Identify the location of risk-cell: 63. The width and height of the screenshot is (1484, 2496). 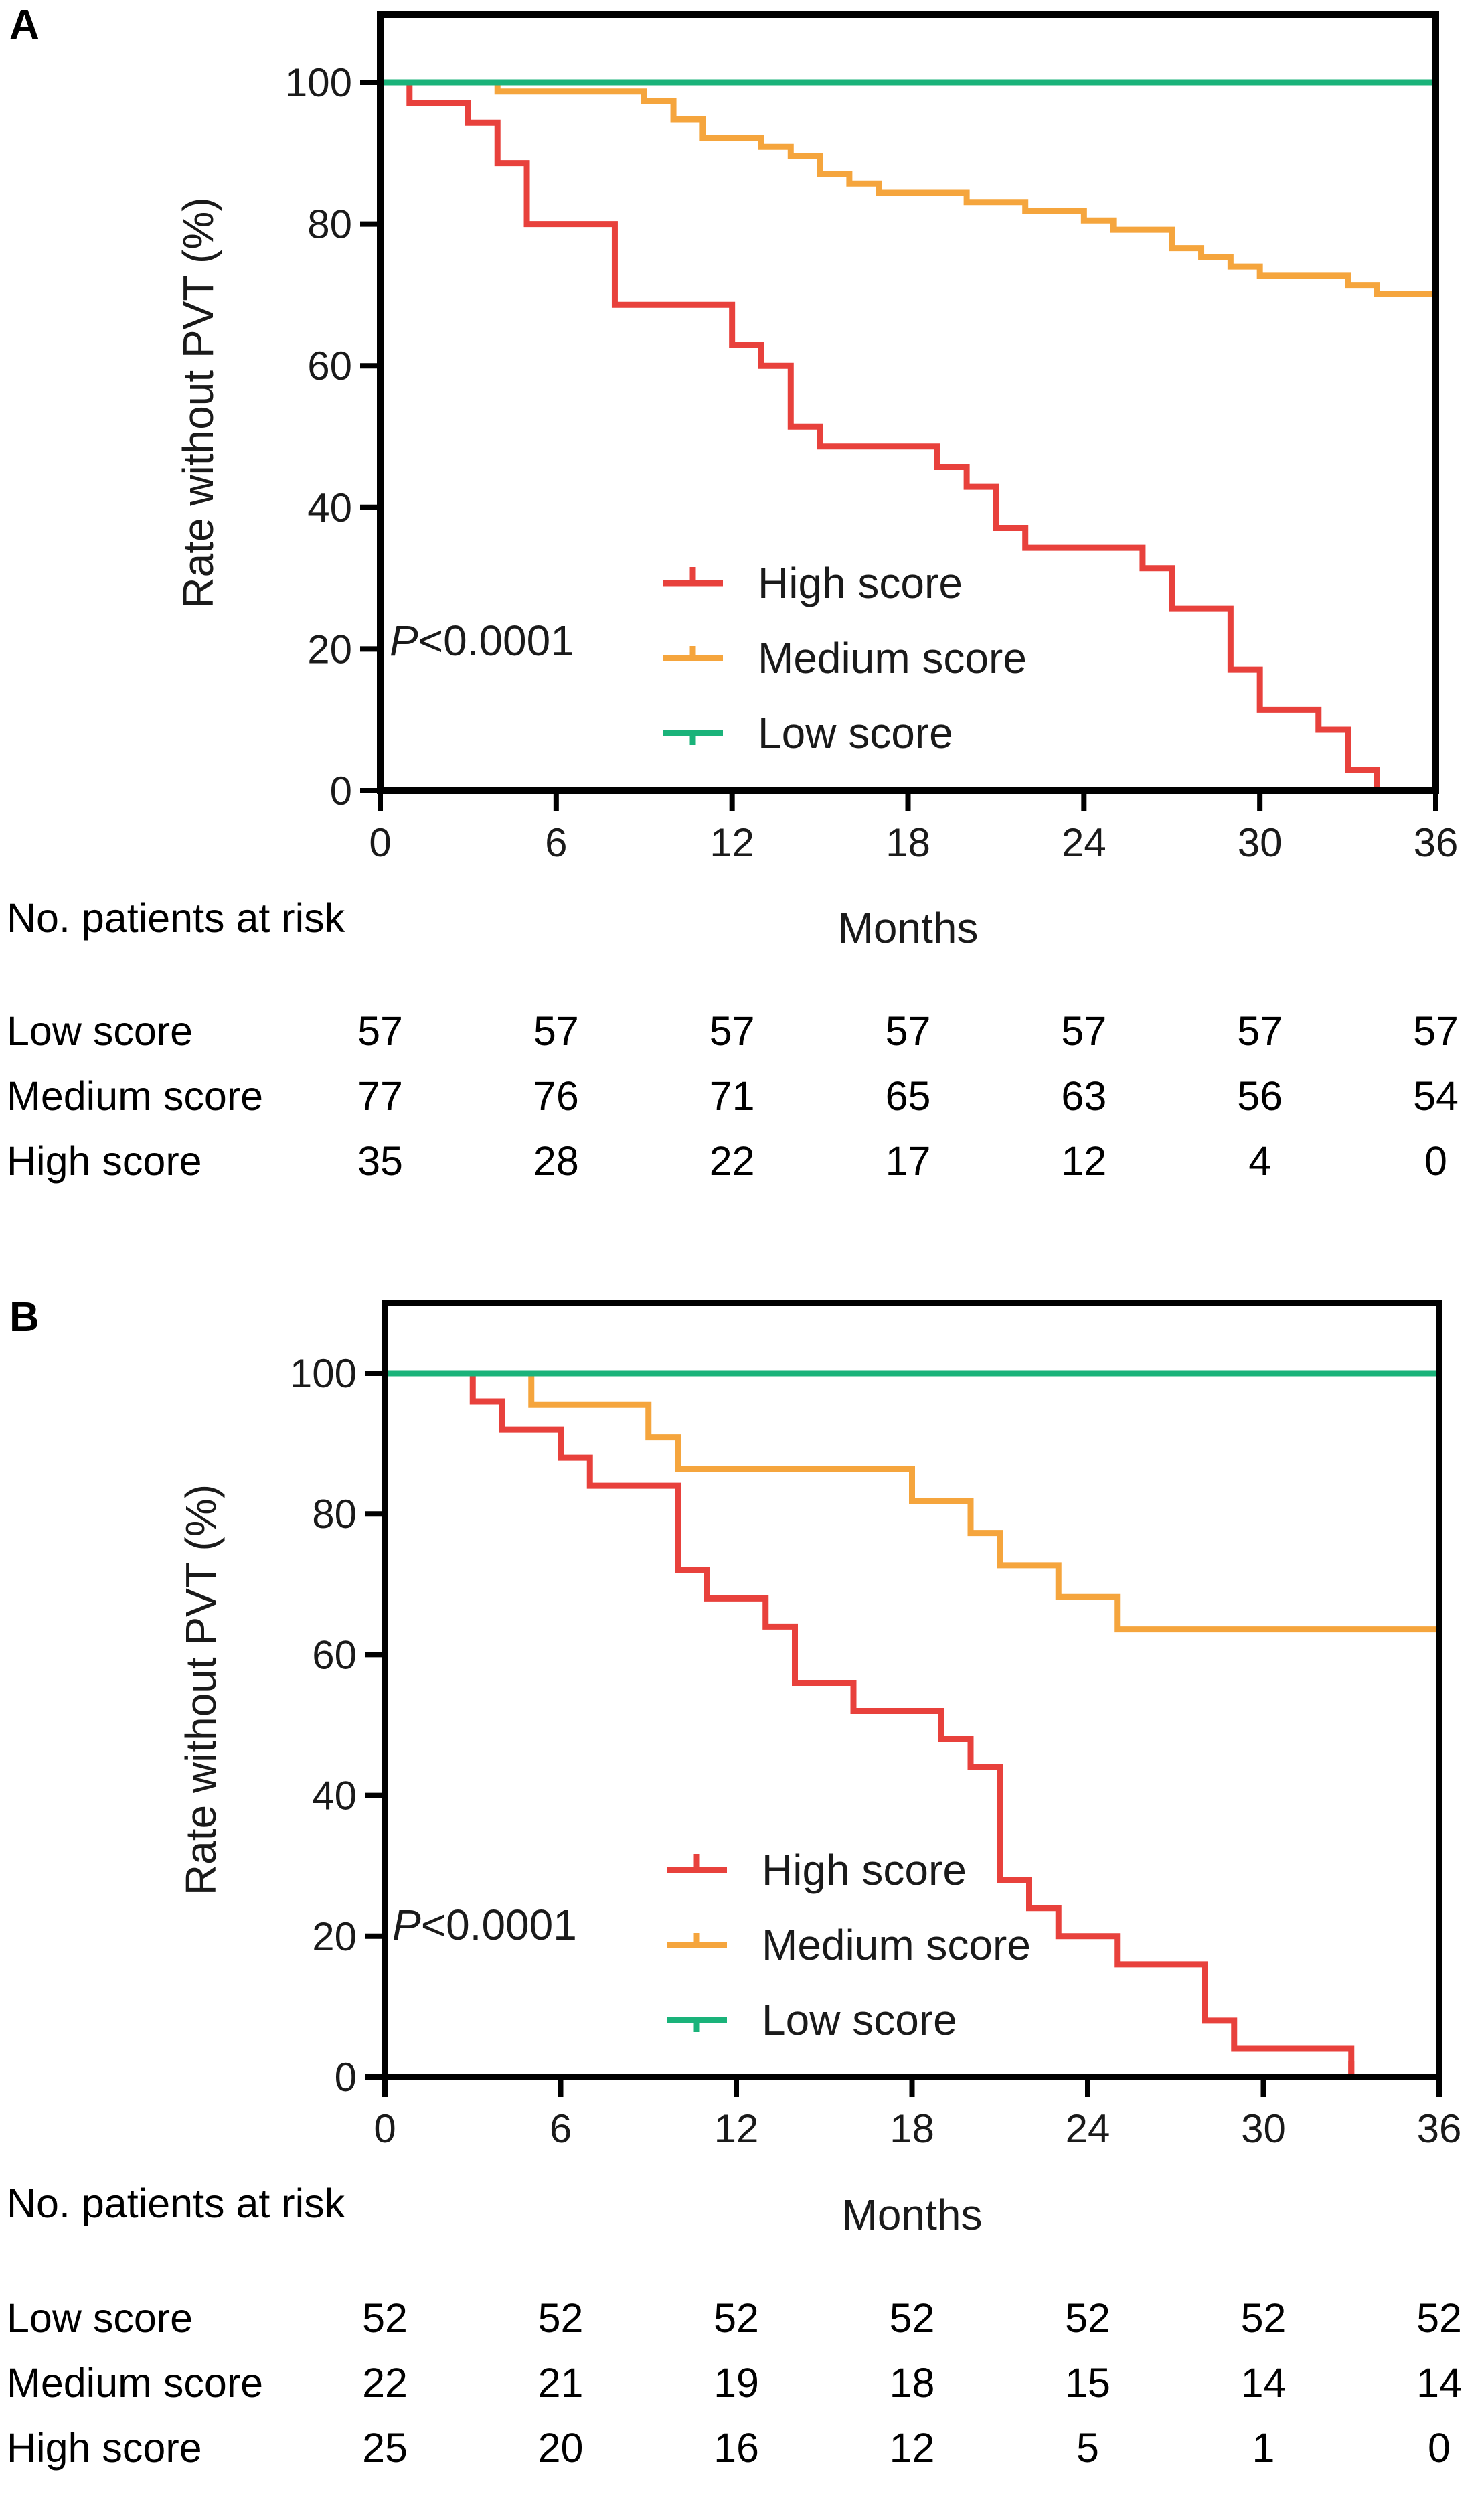
(1084, 1096).